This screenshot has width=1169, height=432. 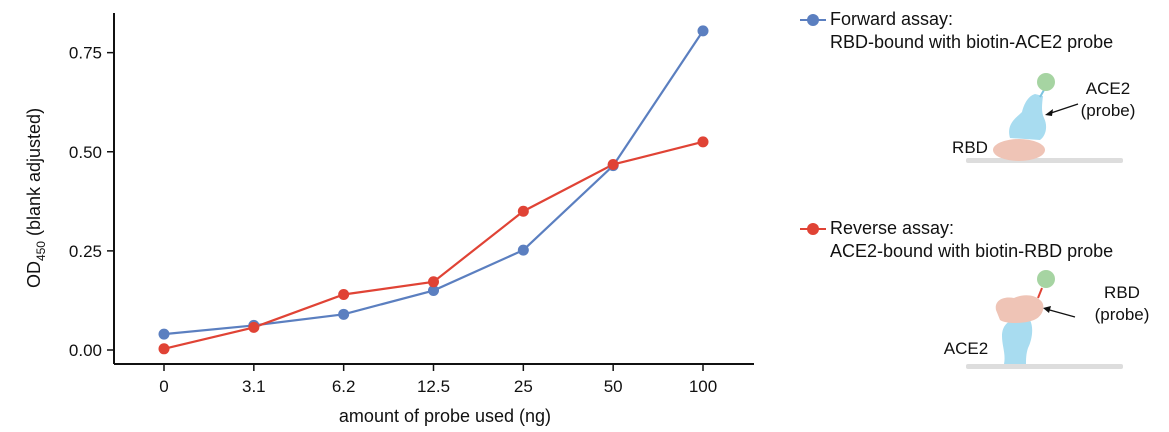 What do you see at coordinates (956, 228) in the screenshot?
I see `legend-reverse-row: Reverse assay:` at bounding box center [956, 228].